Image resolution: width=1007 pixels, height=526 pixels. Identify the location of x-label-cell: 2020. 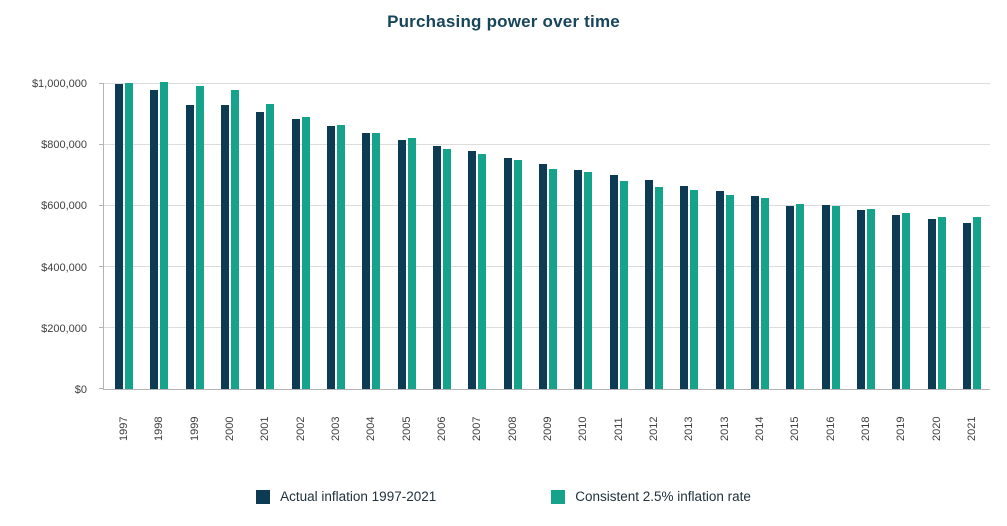
(937, 415).